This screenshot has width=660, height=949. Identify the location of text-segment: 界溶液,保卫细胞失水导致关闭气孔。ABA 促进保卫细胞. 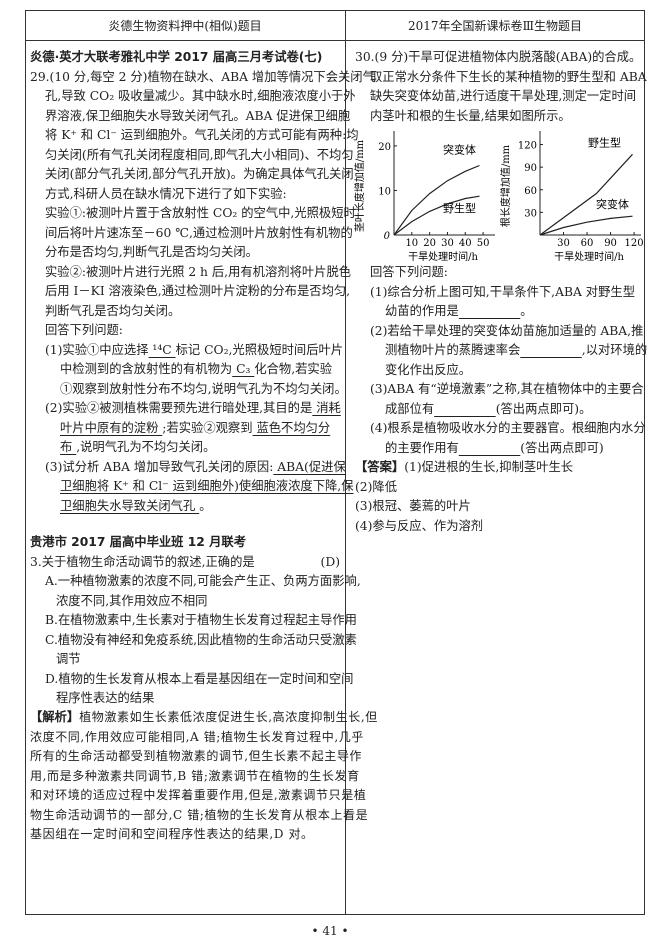
(198, 115).